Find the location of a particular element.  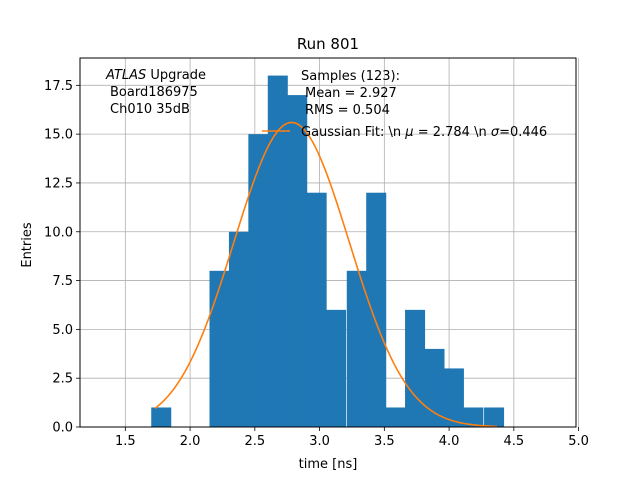

x-tick-label: 2.5 is located at coordinates (254, 441).